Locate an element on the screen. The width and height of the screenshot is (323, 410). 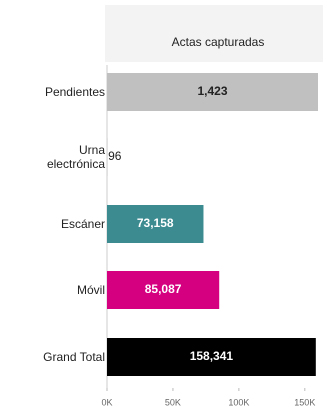
value-label: 85,087 is located at coordinates (163, 289).